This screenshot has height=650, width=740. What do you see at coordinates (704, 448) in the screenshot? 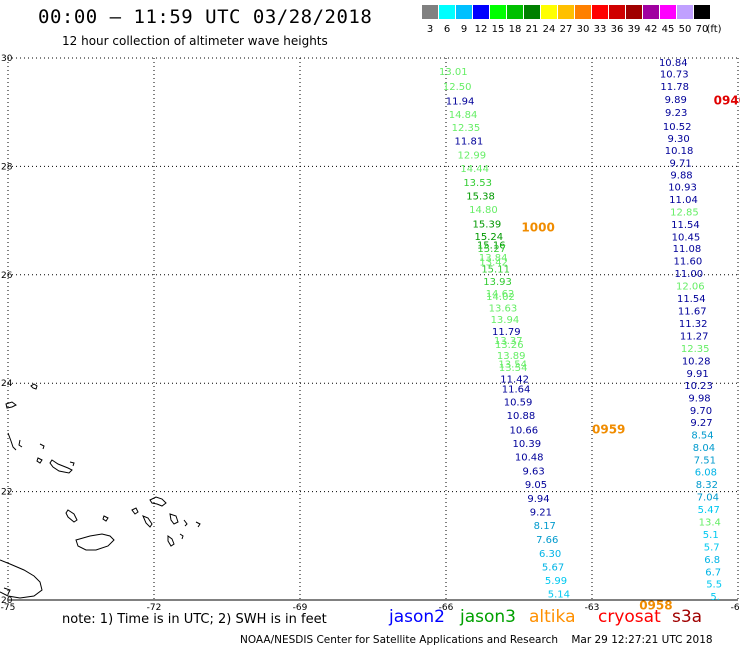
I see `wave-height-value: 8.04` at bounding box center [704, 448].